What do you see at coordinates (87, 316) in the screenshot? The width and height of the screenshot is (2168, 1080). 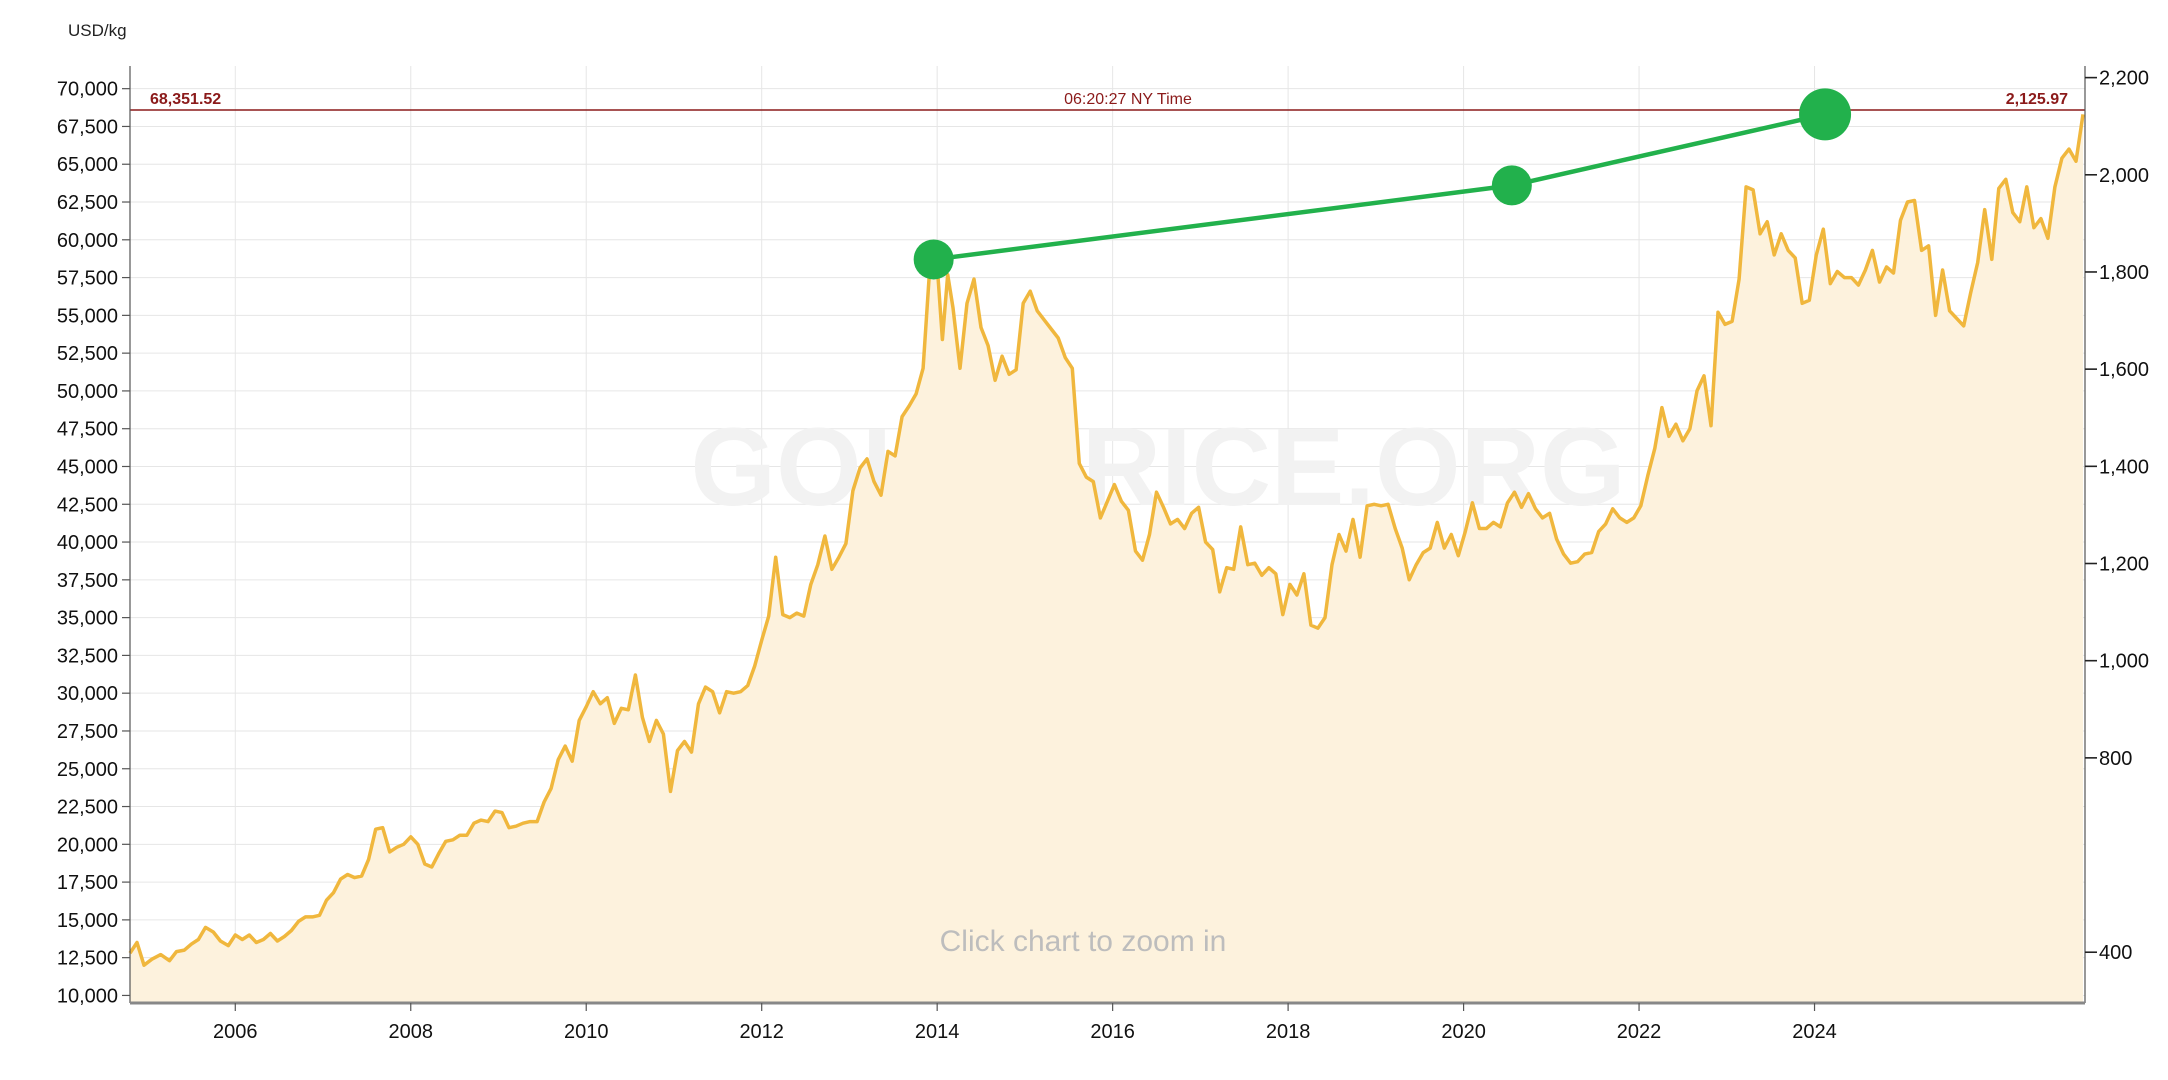 I see `y-left-tick-label: 55,000` at bounding box center [87, 316].